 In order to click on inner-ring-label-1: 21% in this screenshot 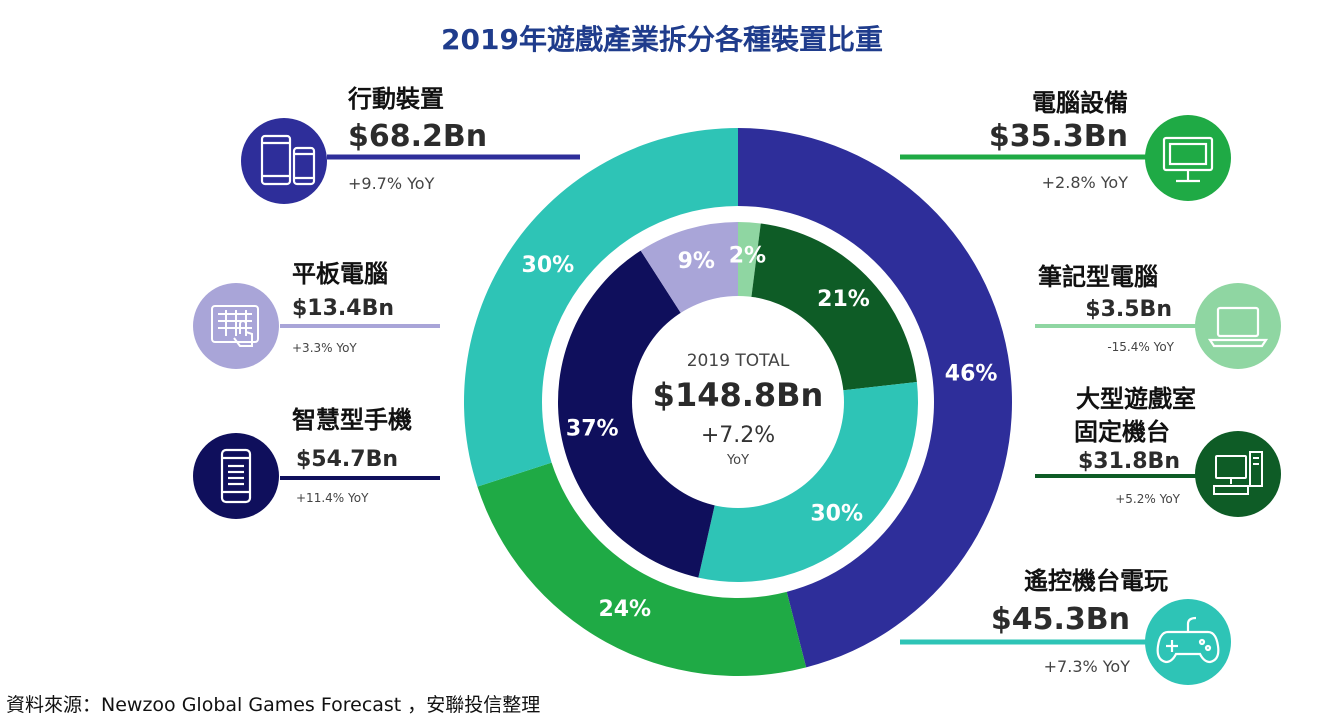, I will do `click(843, 299)`.